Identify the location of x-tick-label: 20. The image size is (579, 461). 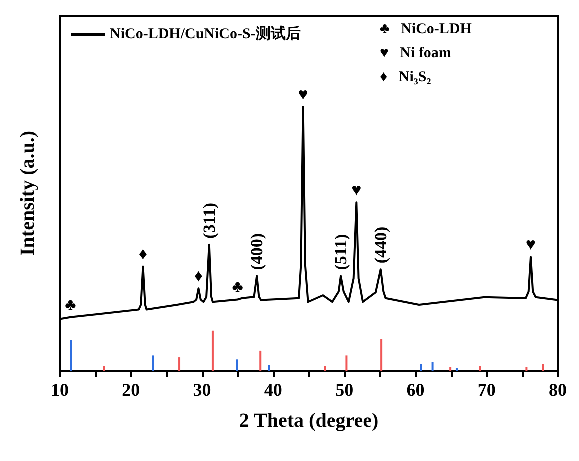
(131, 390).